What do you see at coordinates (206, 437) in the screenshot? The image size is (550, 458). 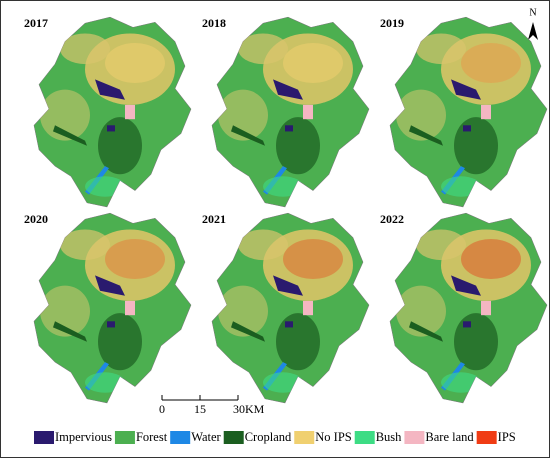 I see `legend-label: Water` at bounding box center [206, 437].